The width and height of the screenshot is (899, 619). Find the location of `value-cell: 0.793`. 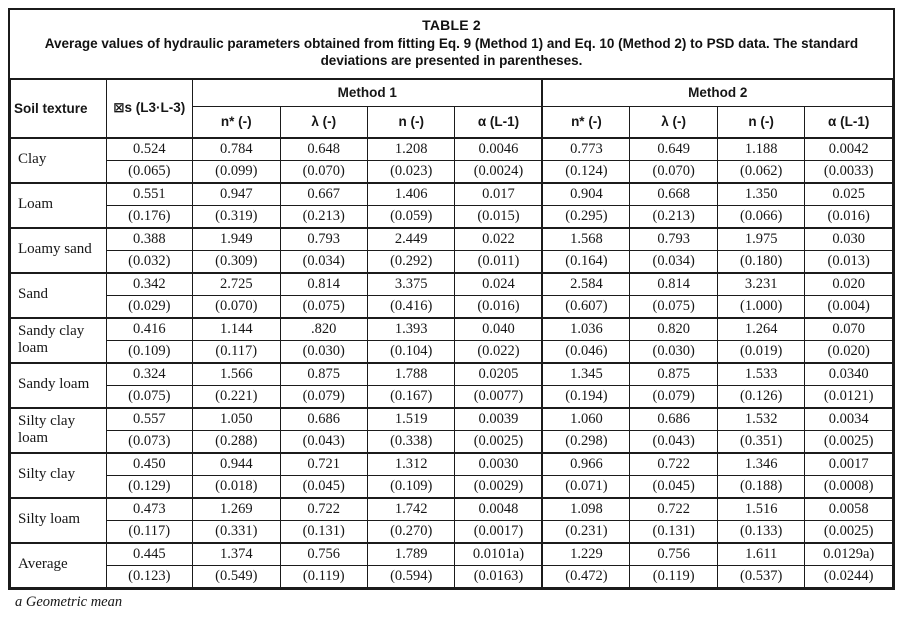

value-cell: 0.793 is located at coordinates (673, 238).